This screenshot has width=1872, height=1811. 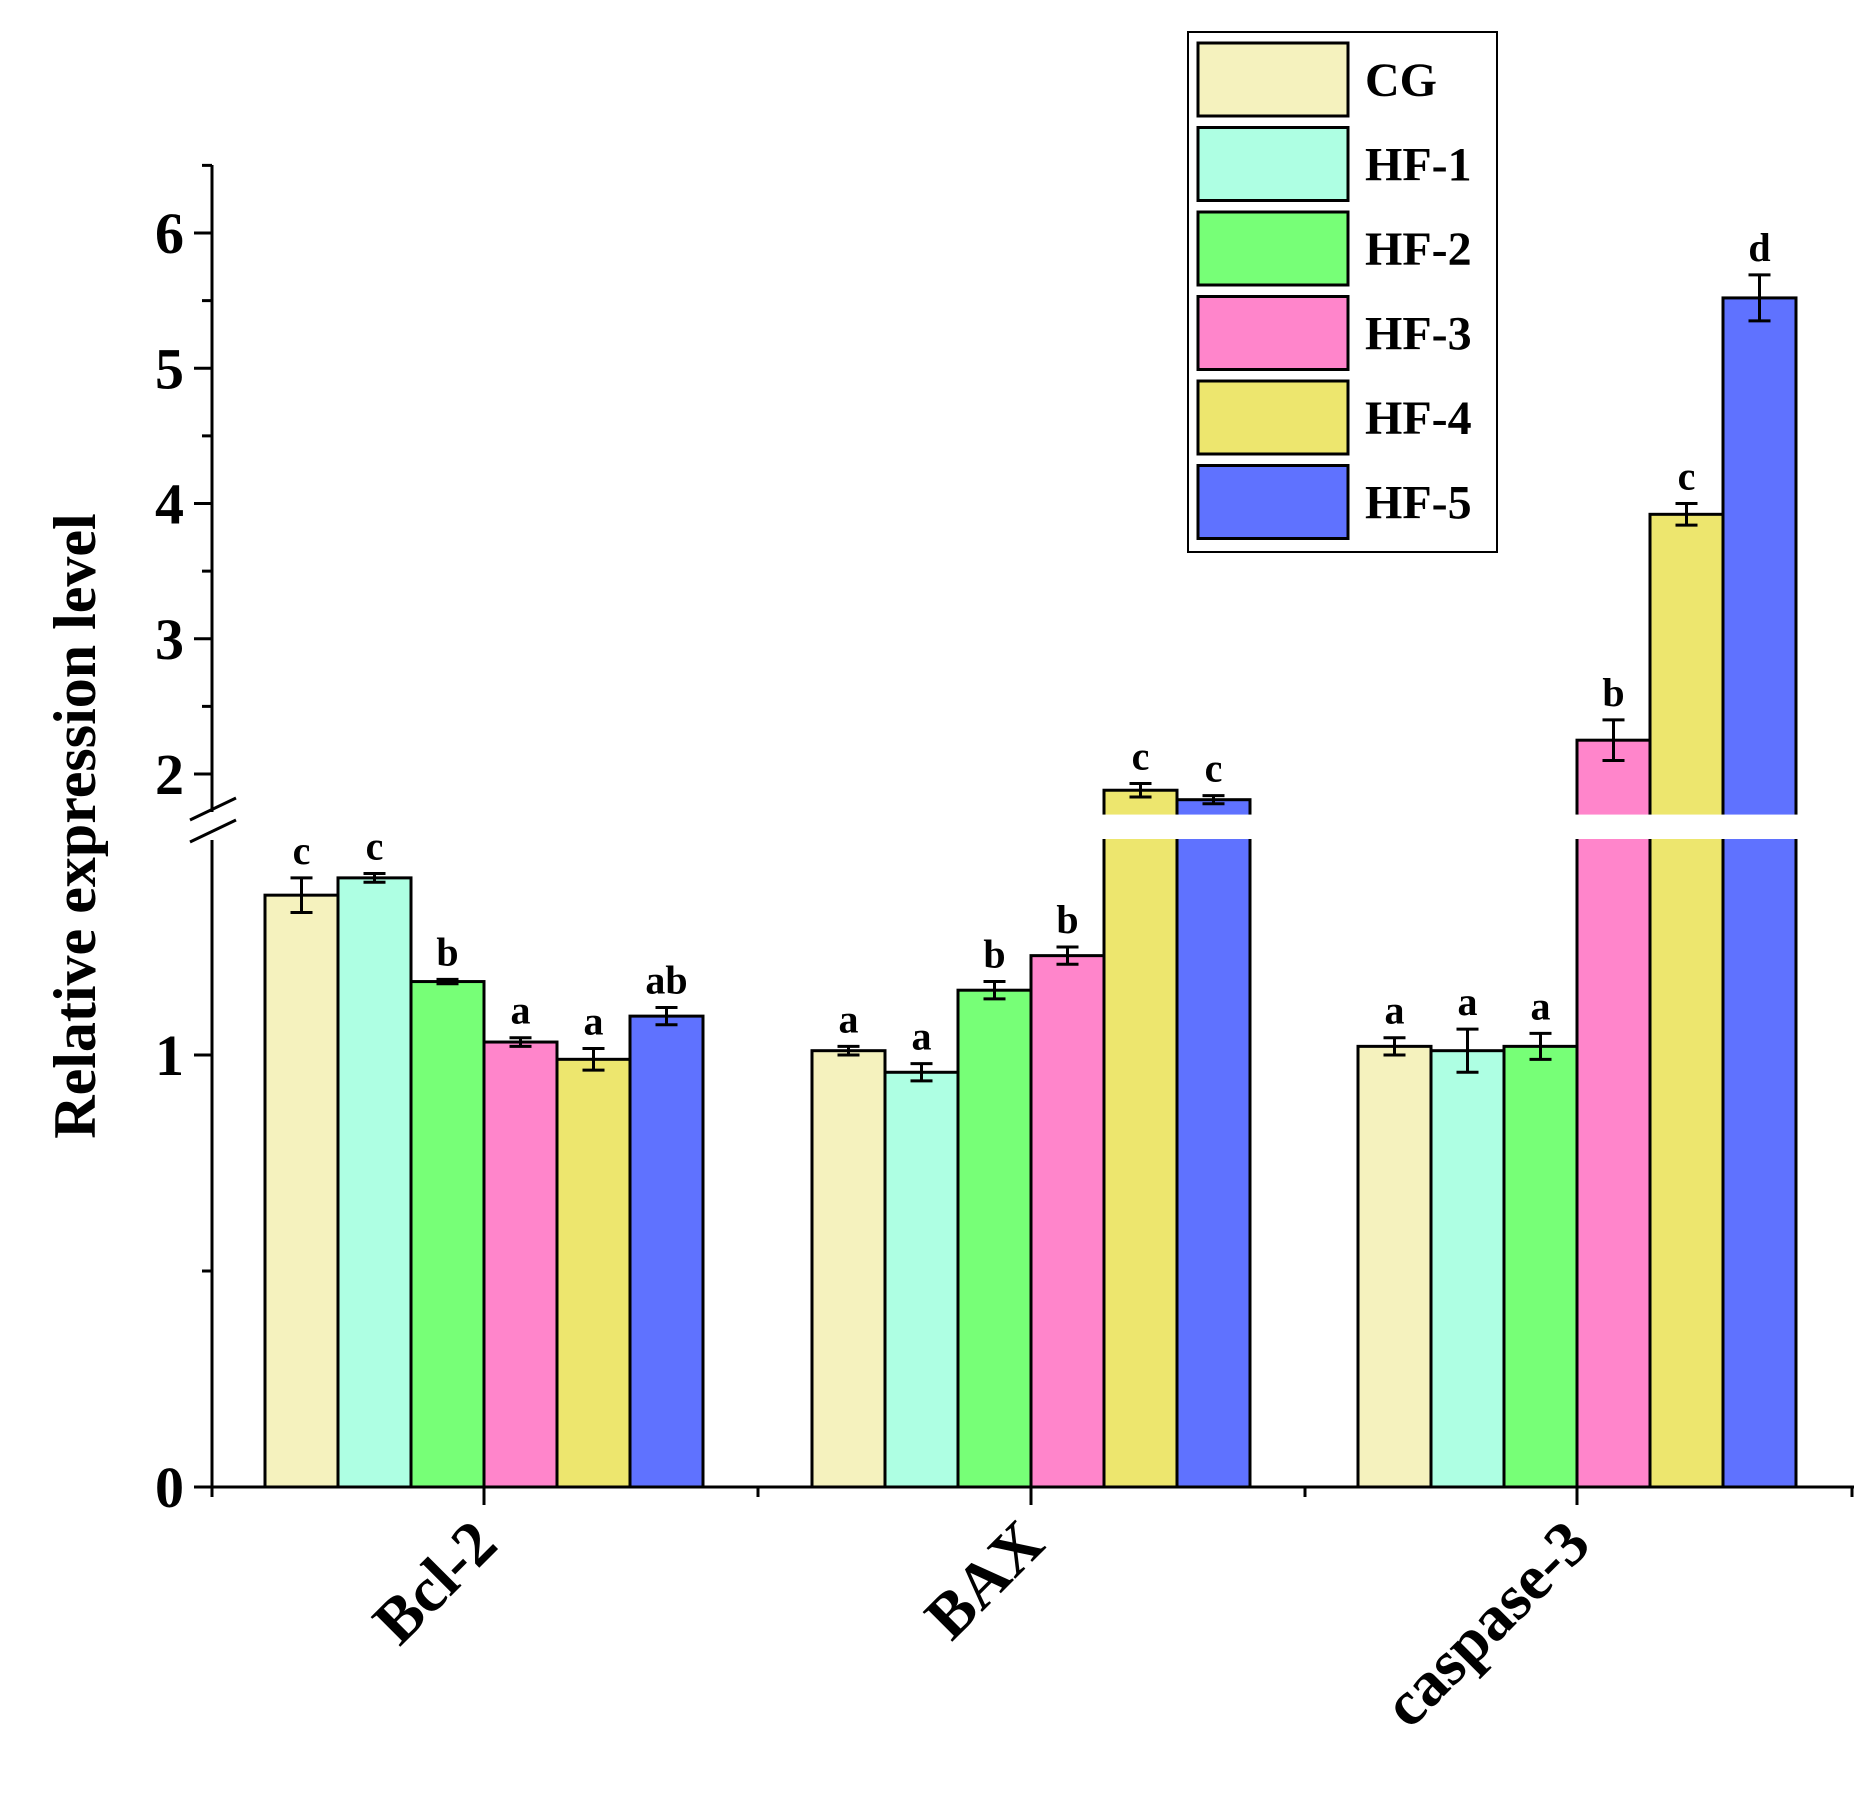 I want to click on y-axis-title: Relative expression level, so click(x=75, y=825).